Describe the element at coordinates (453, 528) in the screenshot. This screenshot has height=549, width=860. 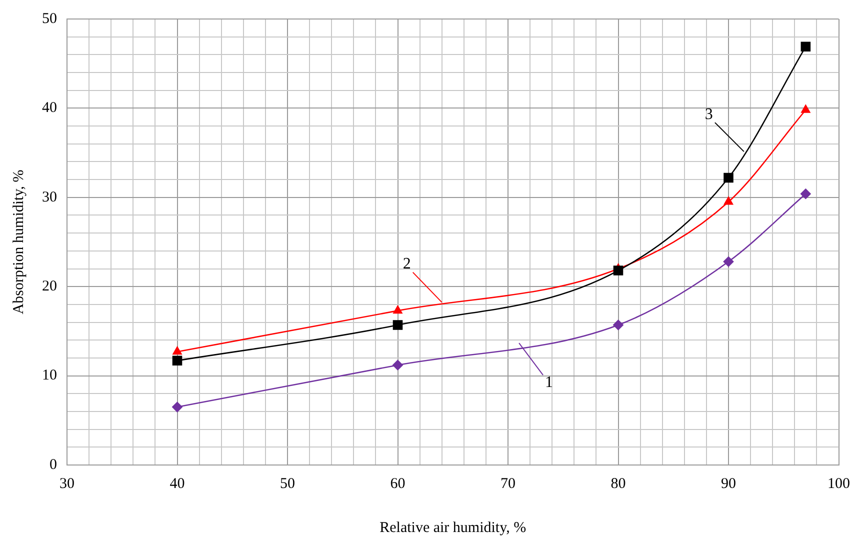
I see `x-axis-title: Relative air humidity, %` at that location.